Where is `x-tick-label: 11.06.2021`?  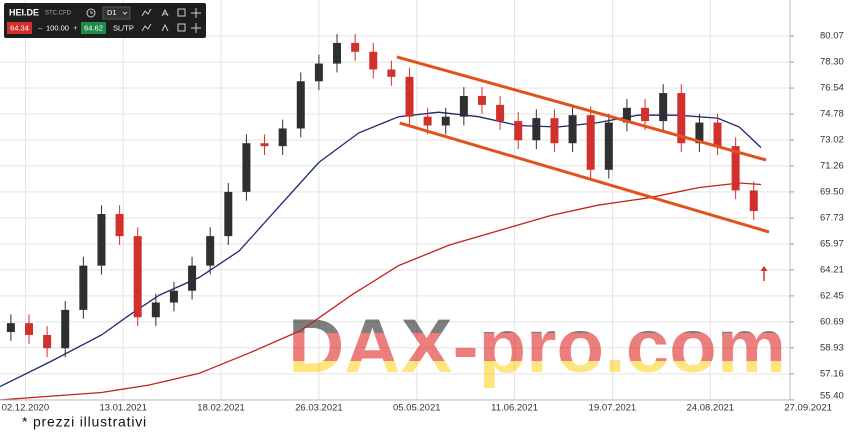
x-tick-label: 11.06.2021 is located at coordinates (514, 408).